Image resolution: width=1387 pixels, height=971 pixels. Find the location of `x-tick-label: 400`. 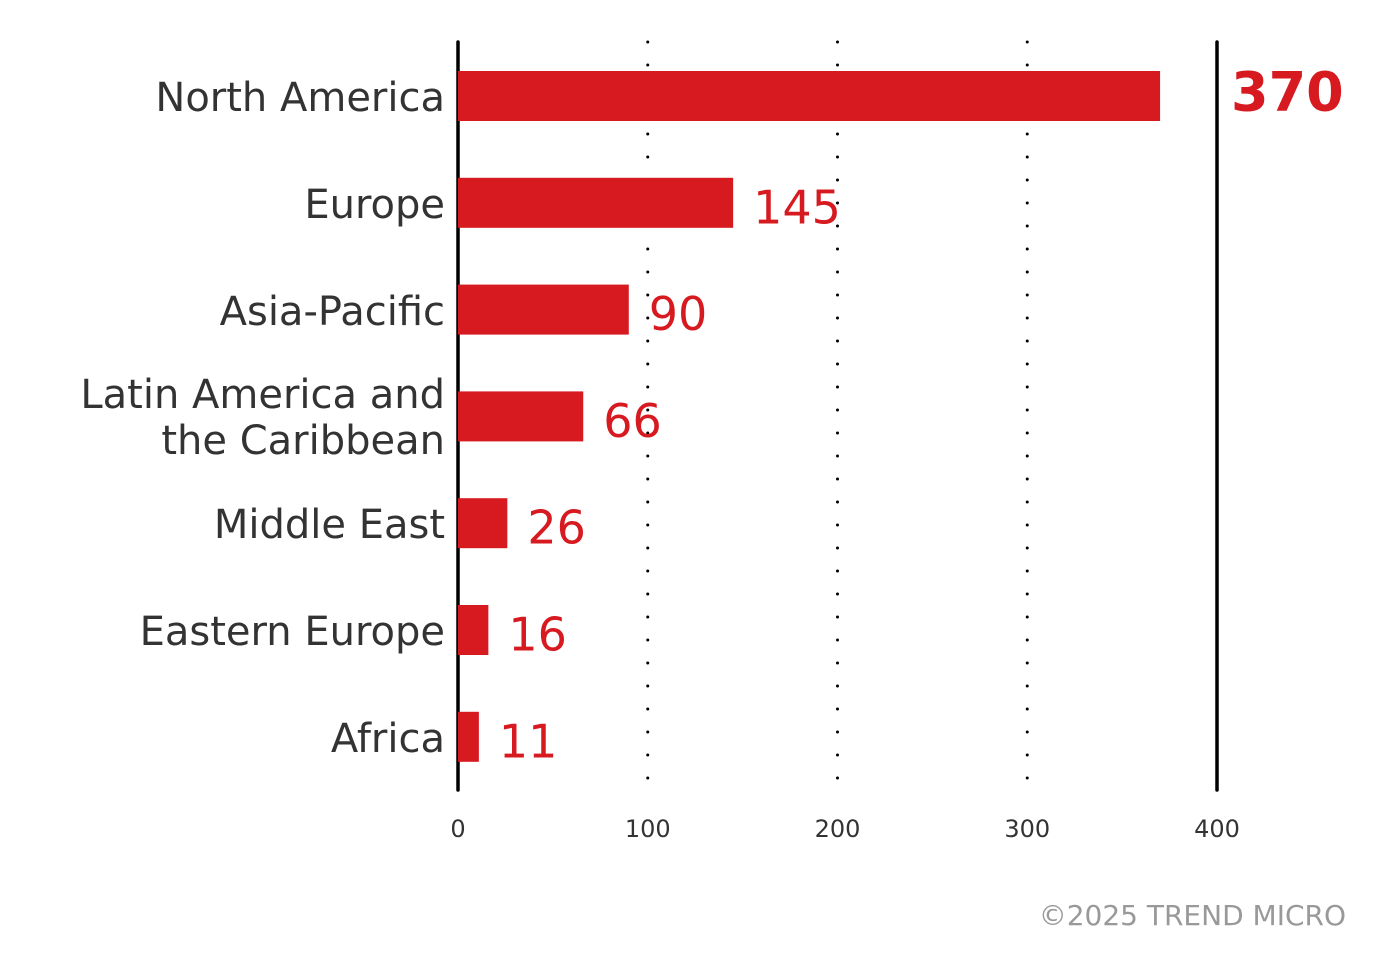

x-tick-label: 400 is located at coordinates (1217, 829).